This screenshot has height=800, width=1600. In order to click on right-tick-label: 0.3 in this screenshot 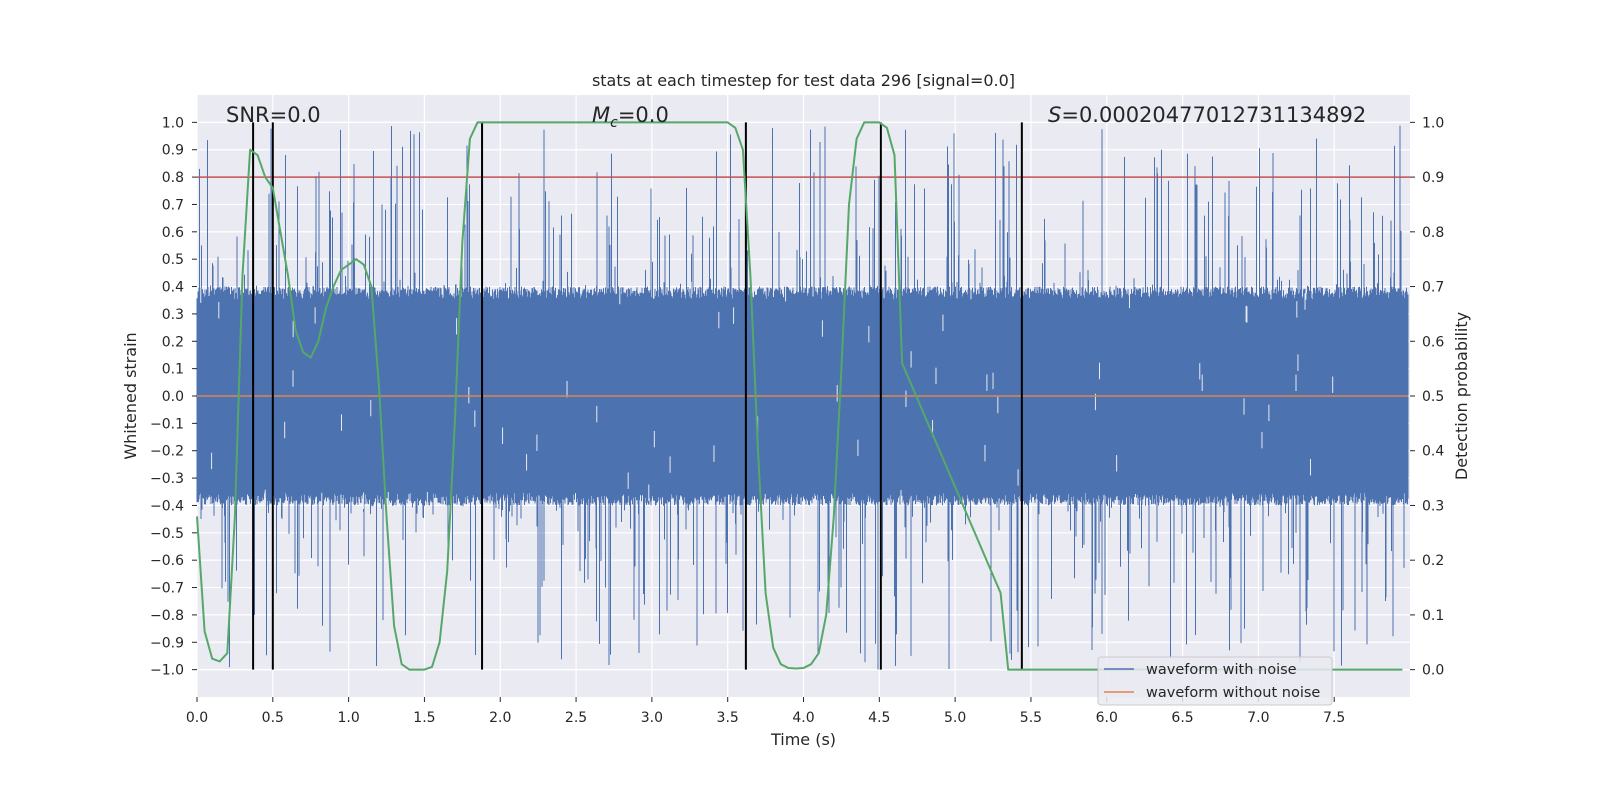, I will do `click(1433, 506)`.